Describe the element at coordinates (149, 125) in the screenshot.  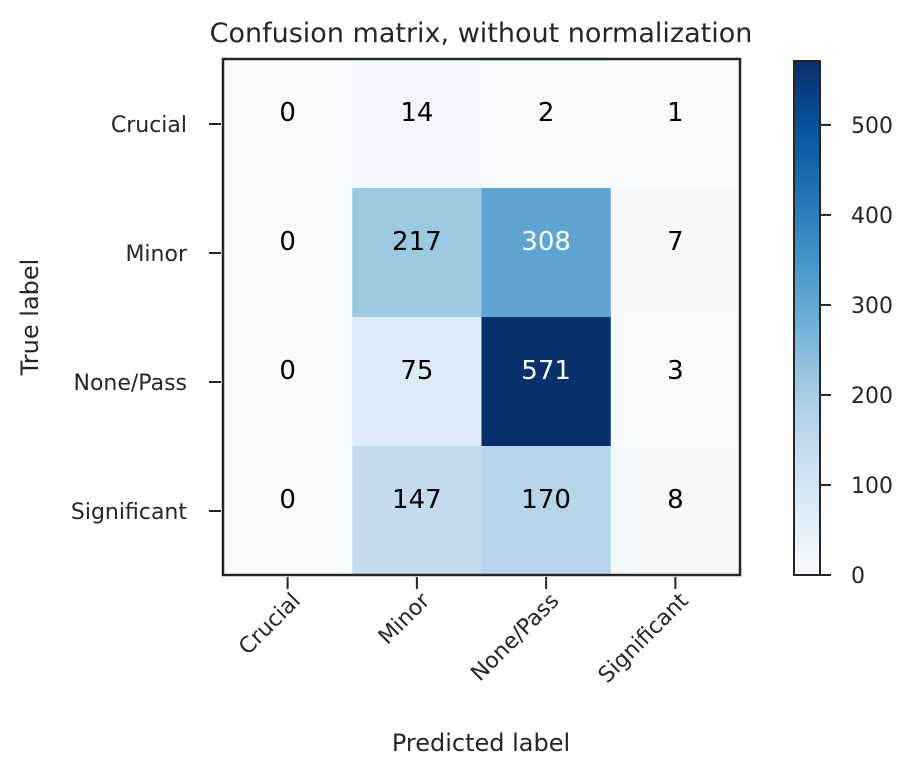
I see `y-tick-label: Crucial` at that location.